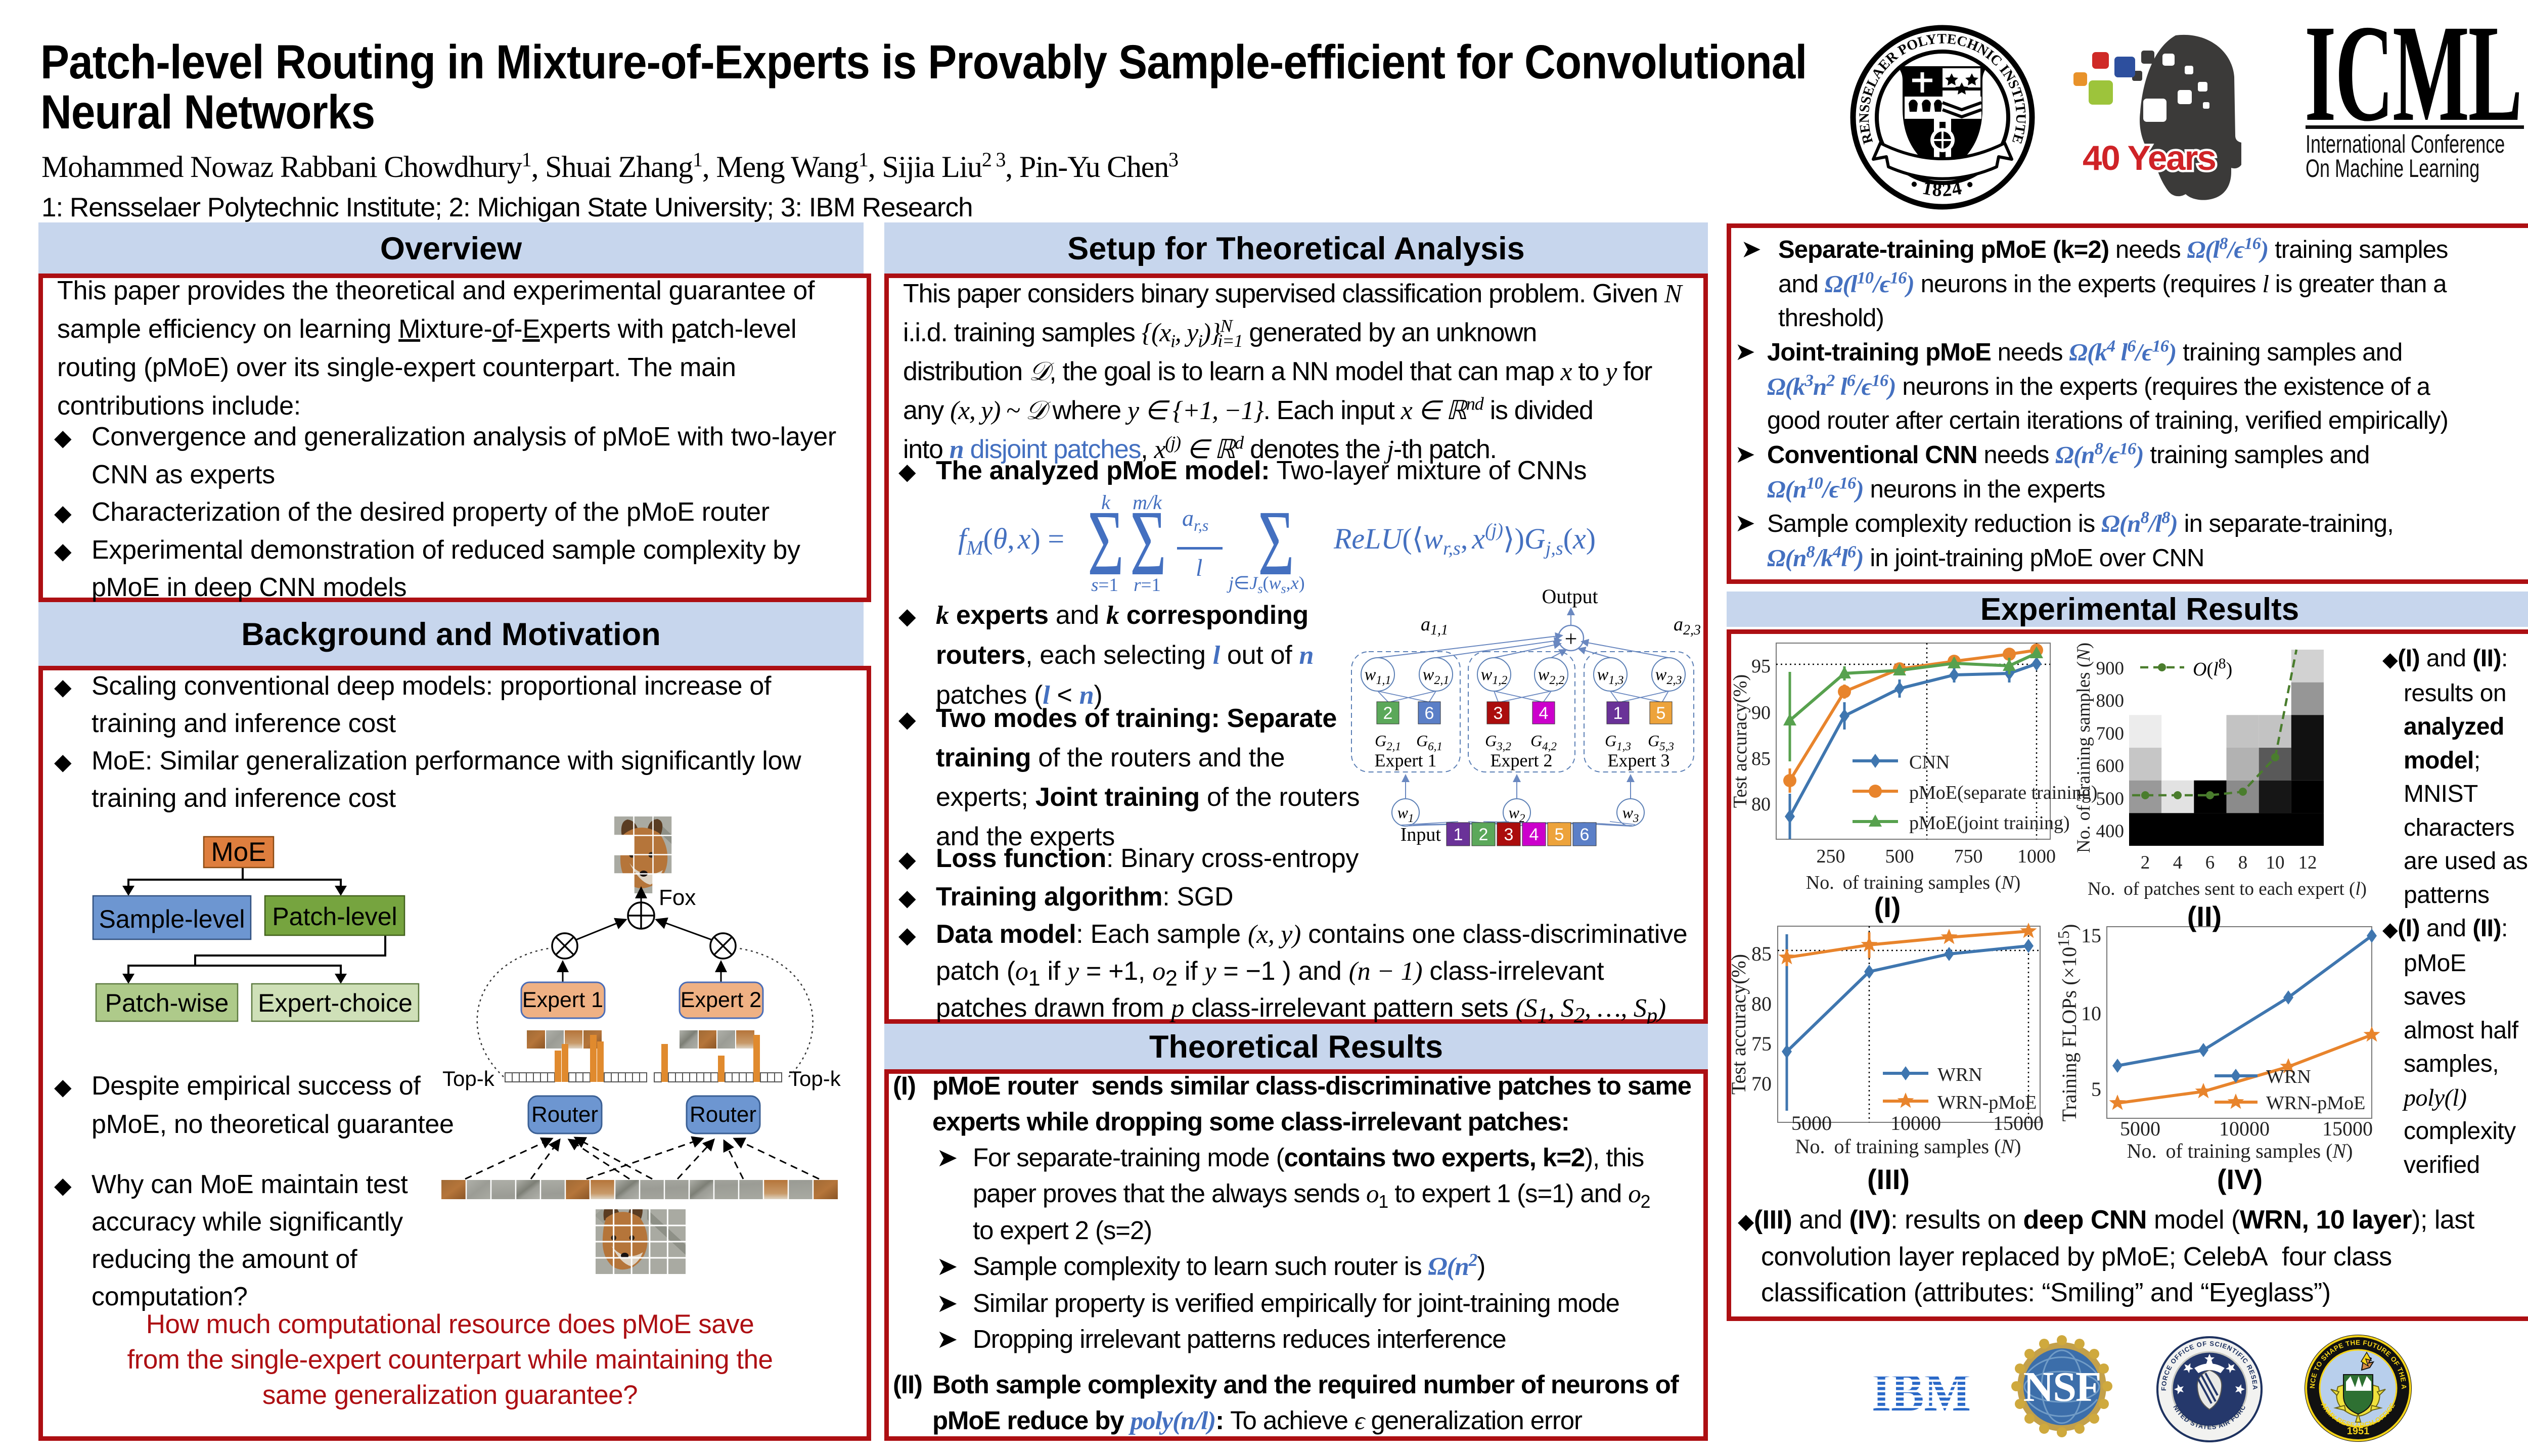 The image size is (2528, 1456). Describe the element at coordinates (1618, 742) in the screenshot. I see `svg-text: G1,3` at that location.